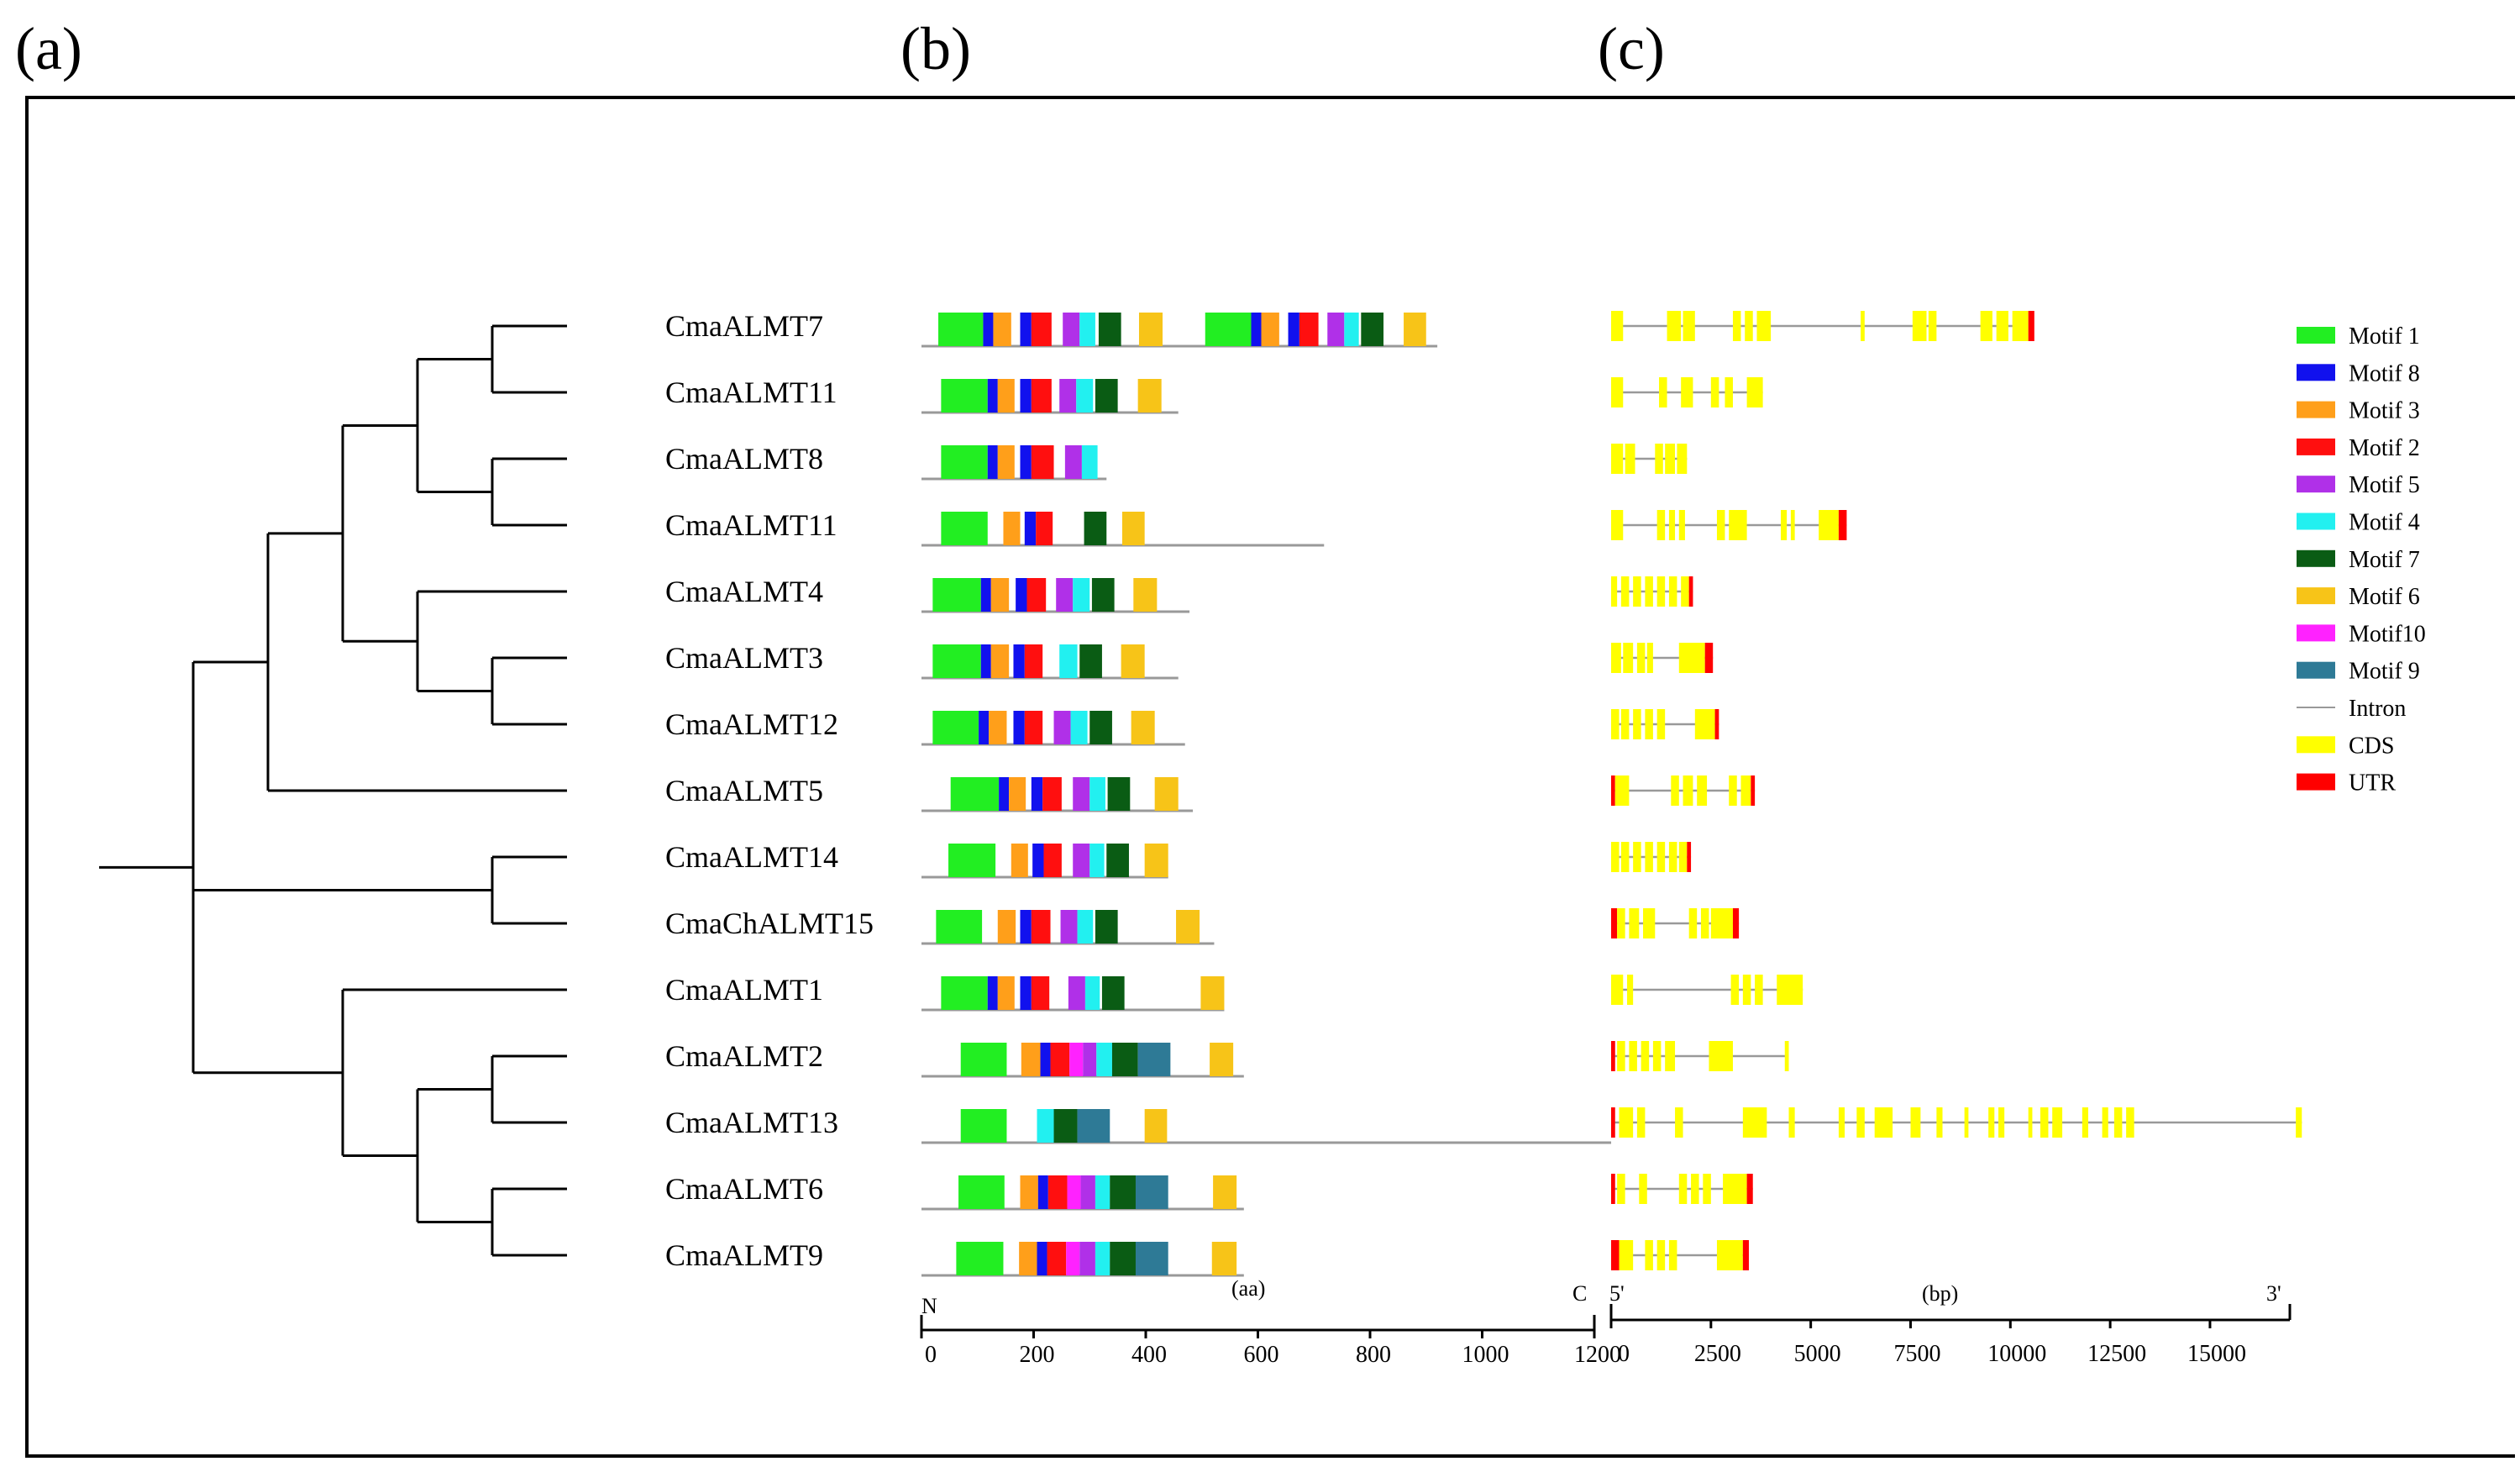 The image size is (2520, 1472). Describe the element at coordinates (2384, 373) in the screenshot. I see `legend-label-motif-8: Motif 8` at that location.